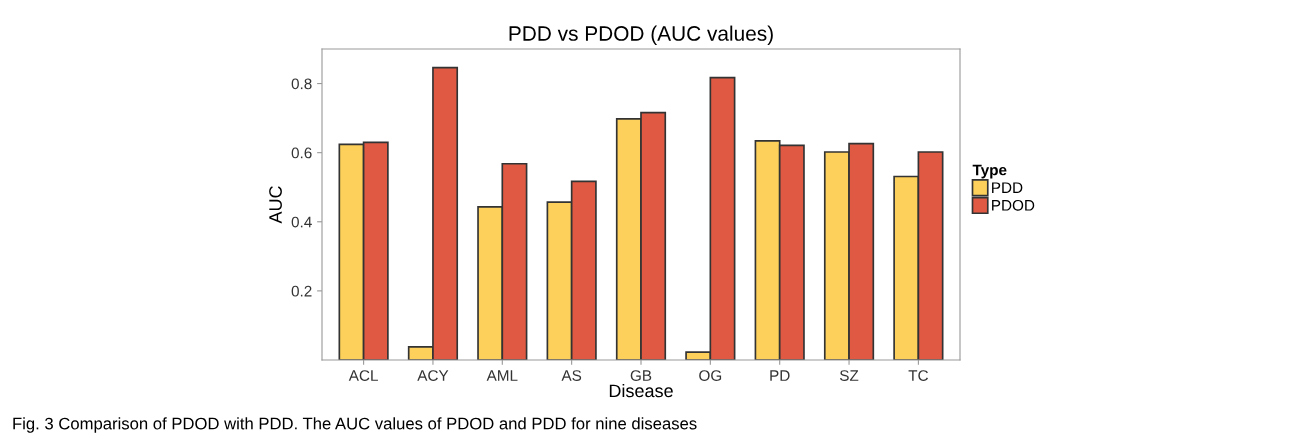 Image resolution: width=1295 pixels, height=442 pixels. Describe the element at coordinates (780, 375) in the screenshot. I see `x-tick-label: PD` at that location.